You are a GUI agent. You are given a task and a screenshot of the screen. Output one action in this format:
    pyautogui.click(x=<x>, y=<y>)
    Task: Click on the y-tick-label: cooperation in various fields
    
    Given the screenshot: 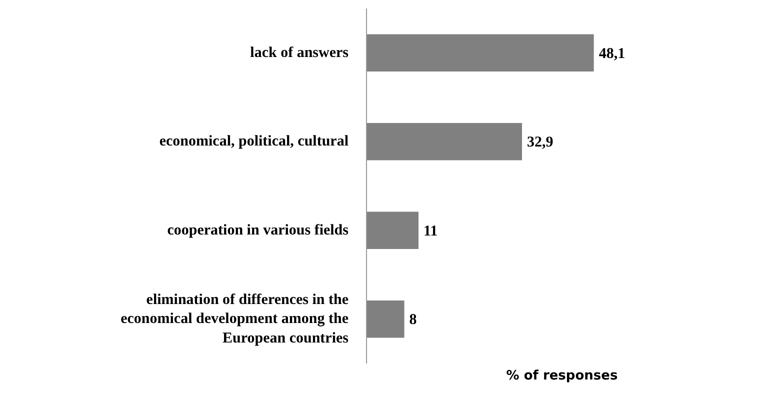 What is the action you would take?
    pyautogui.click(x=258, y=230)
    